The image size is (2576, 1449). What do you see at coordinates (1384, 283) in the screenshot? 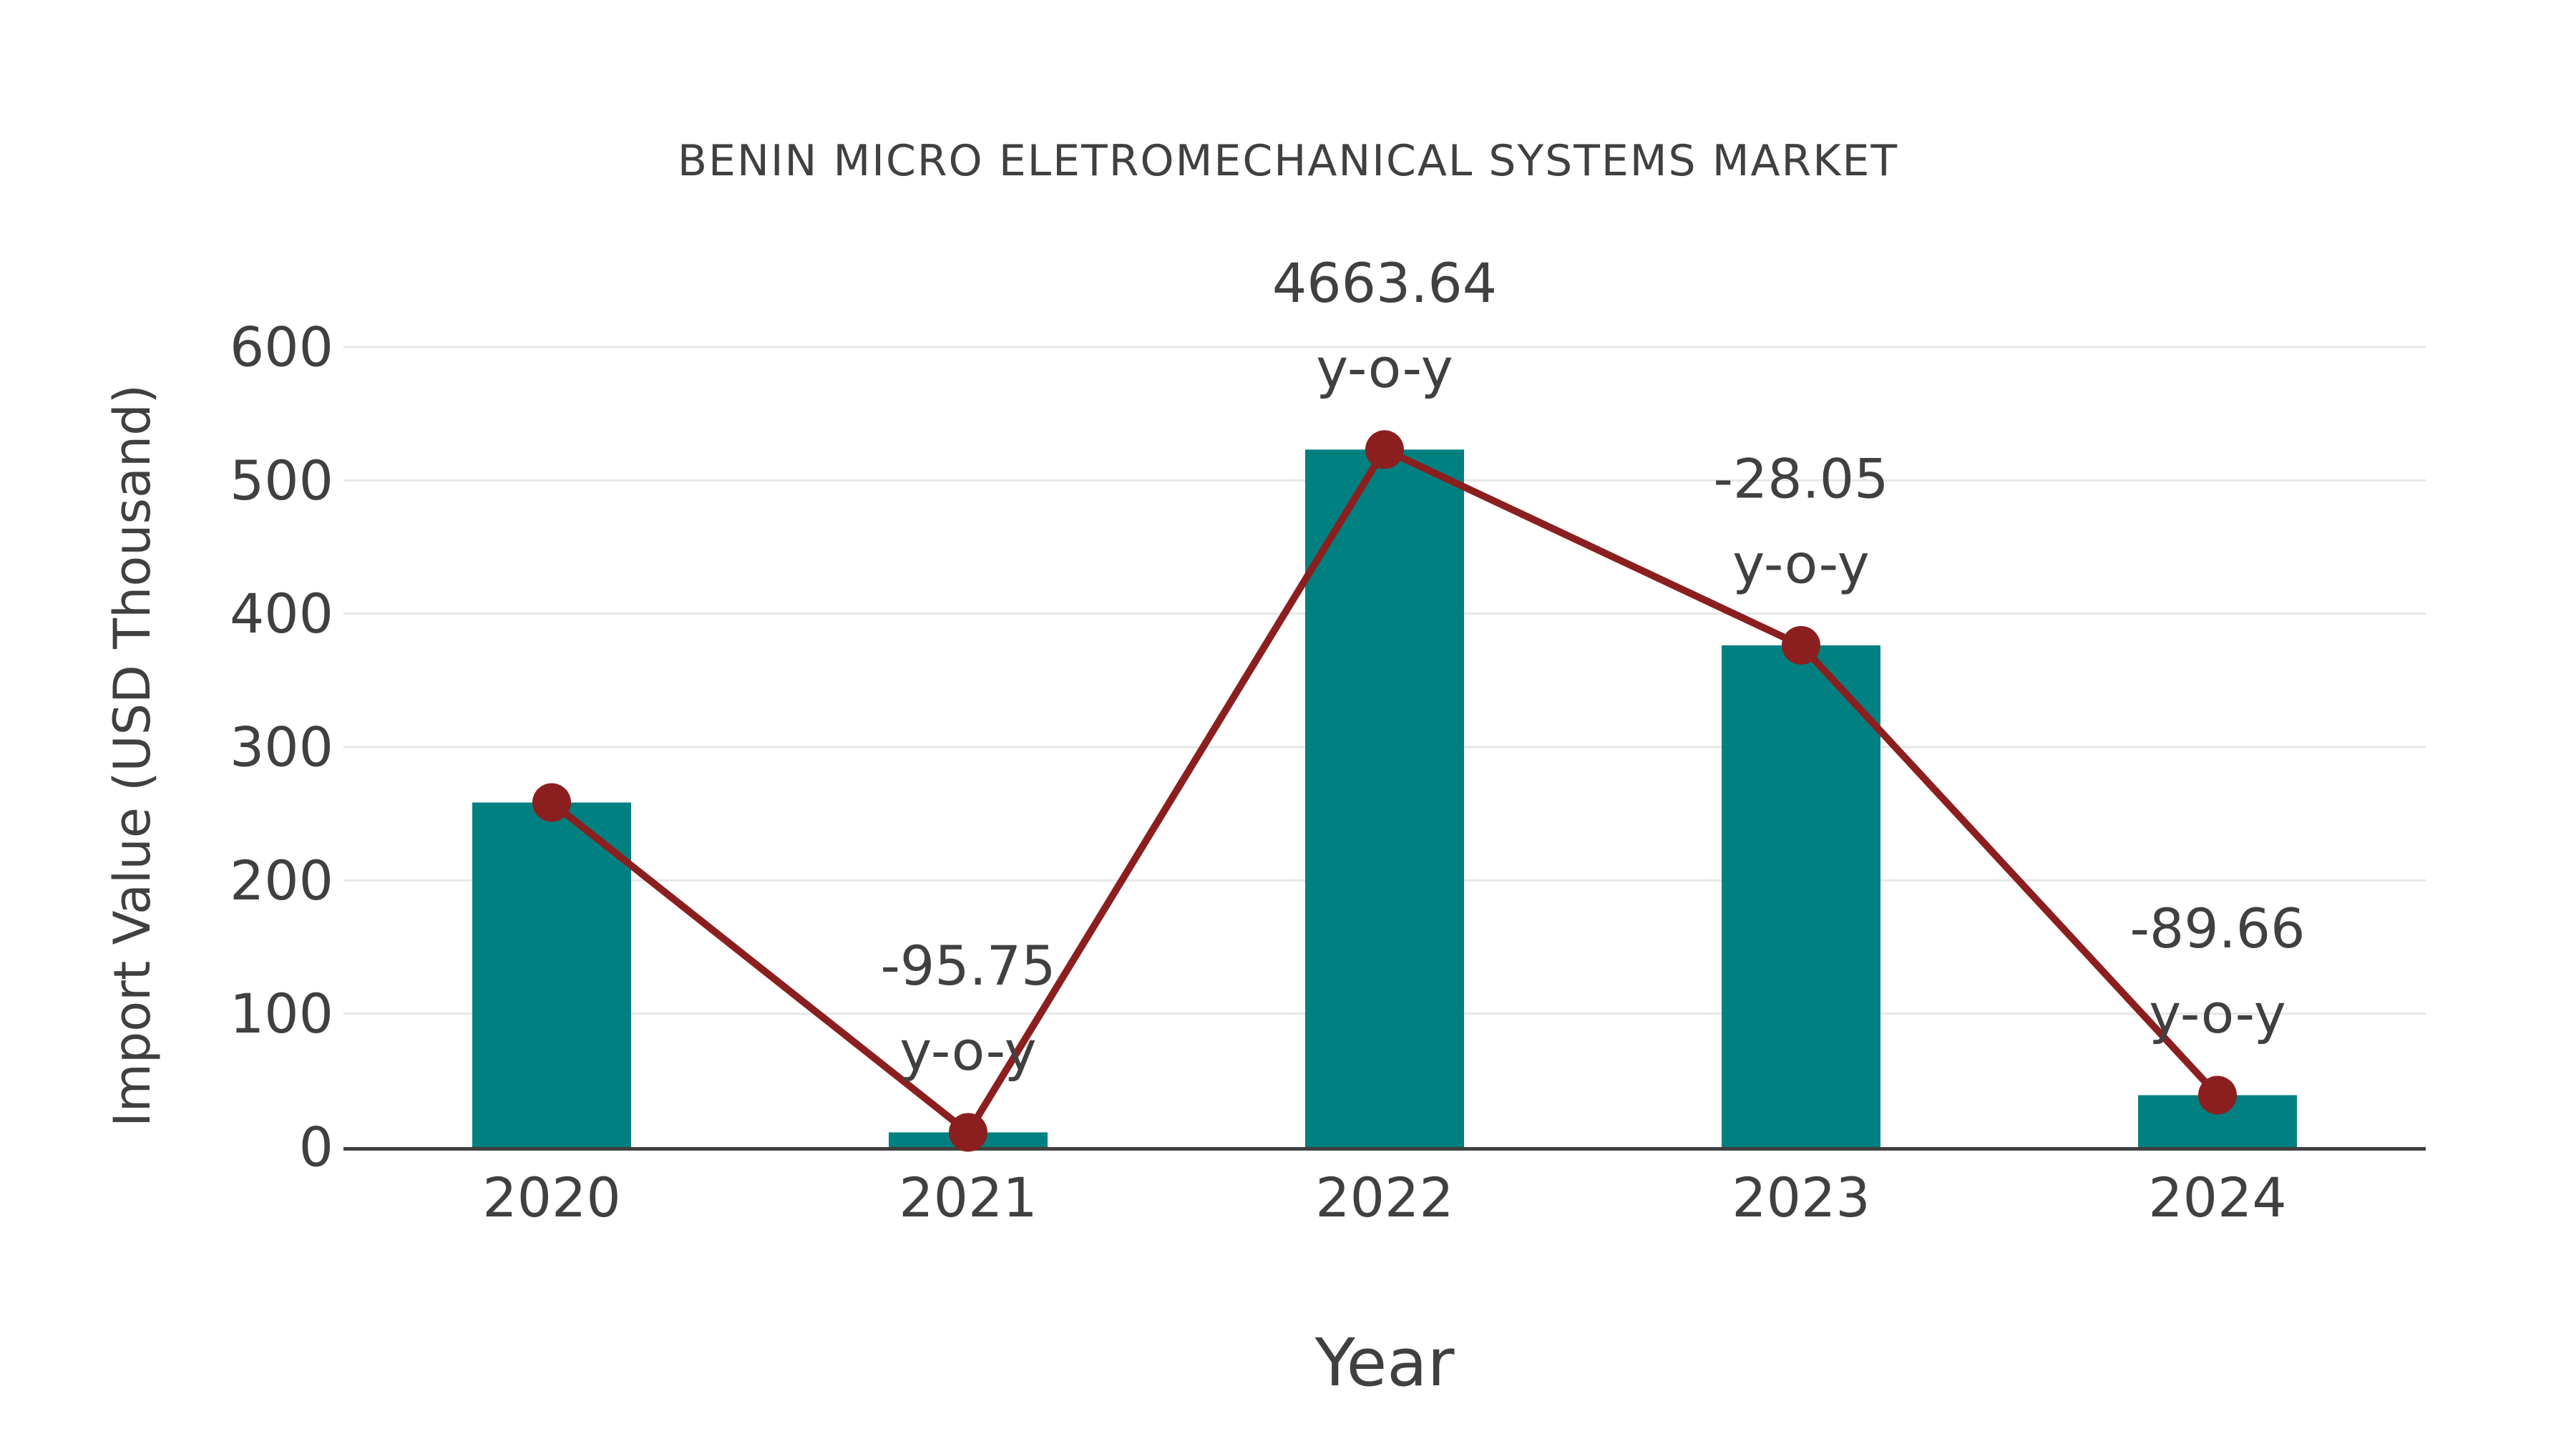
I see `annotation-value: 4663.64` at bounding box center [1384, 283].